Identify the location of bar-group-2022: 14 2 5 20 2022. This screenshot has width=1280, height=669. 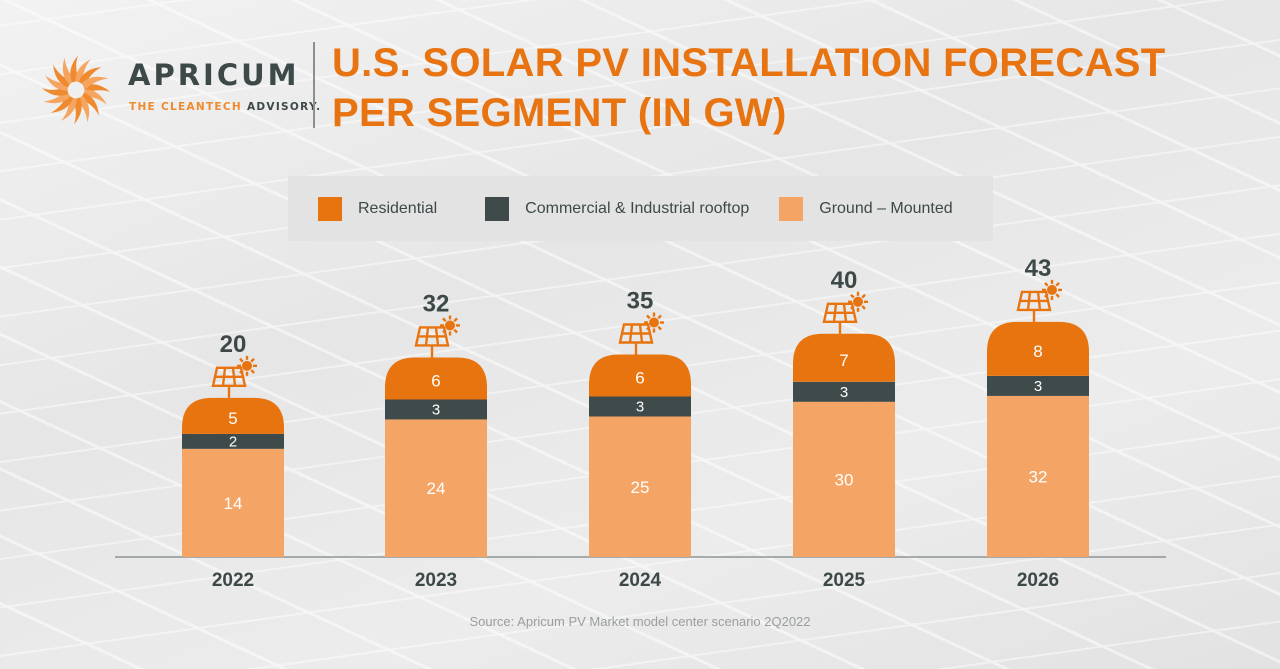
(233, 461).